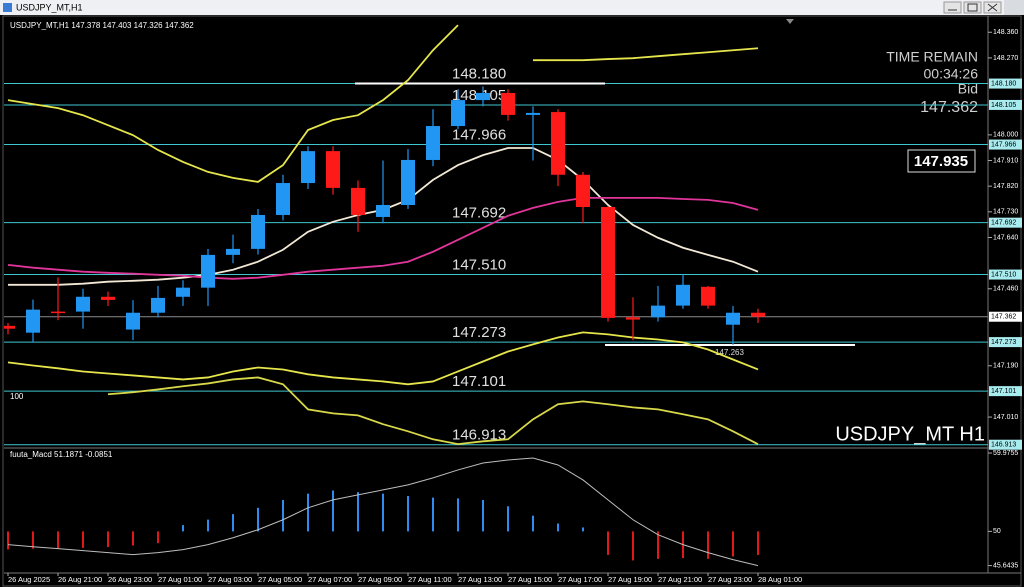 The width and height of the screenshot is (1024, 587). What do you see at coordinates (1005, 453) in the screenshot?
I see `y-tick-label: 59.9755` at bounding box center [1005, 453].